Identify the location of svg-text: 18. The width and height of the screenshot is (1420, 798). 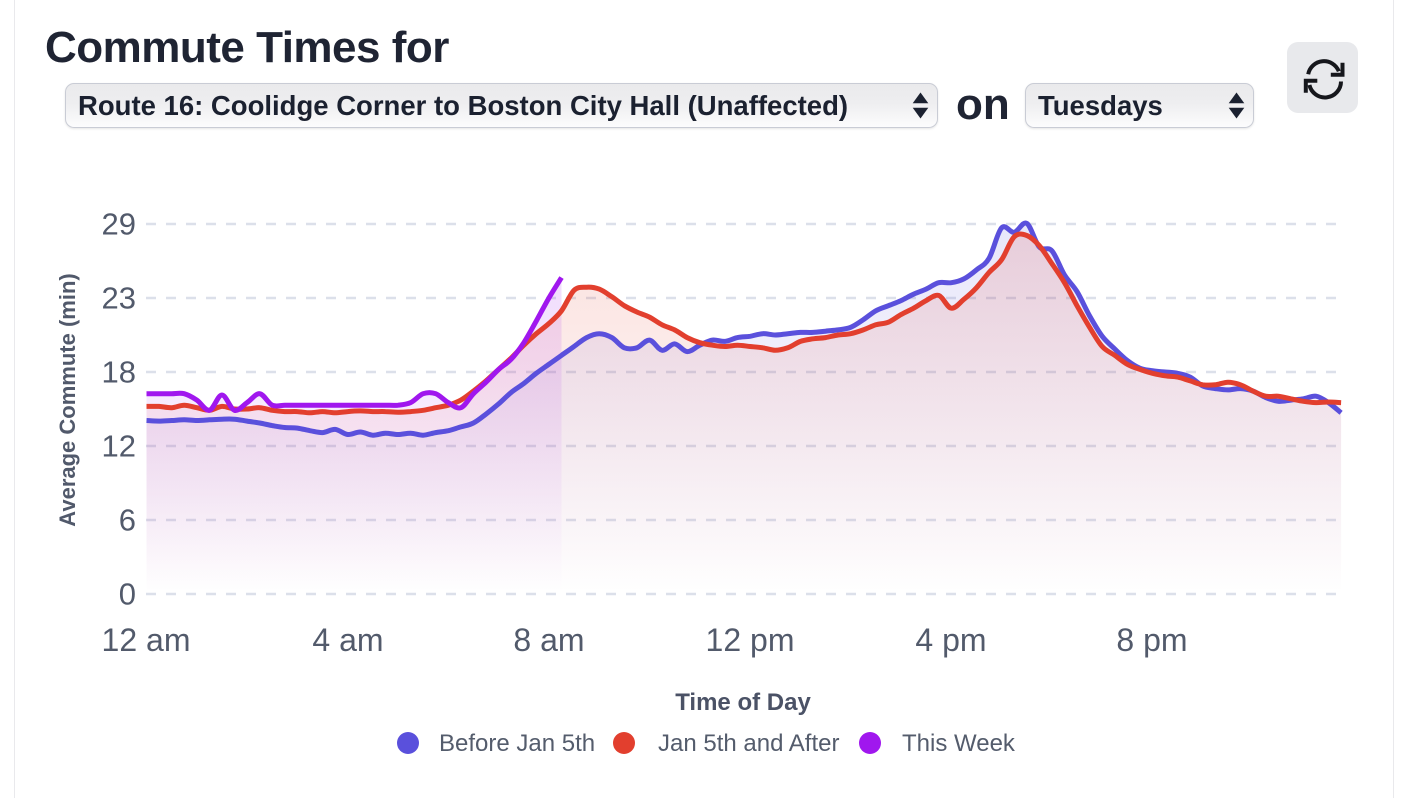
(119, 372).